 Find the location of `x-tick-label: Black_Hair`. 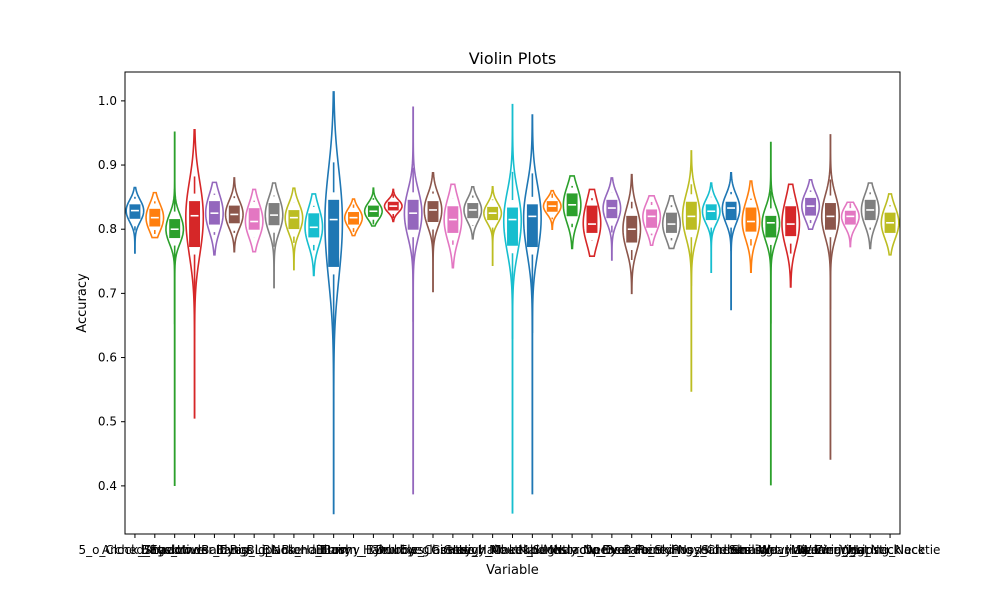

x-tick-label: Black_Hair is located at coordinates (293, 550).